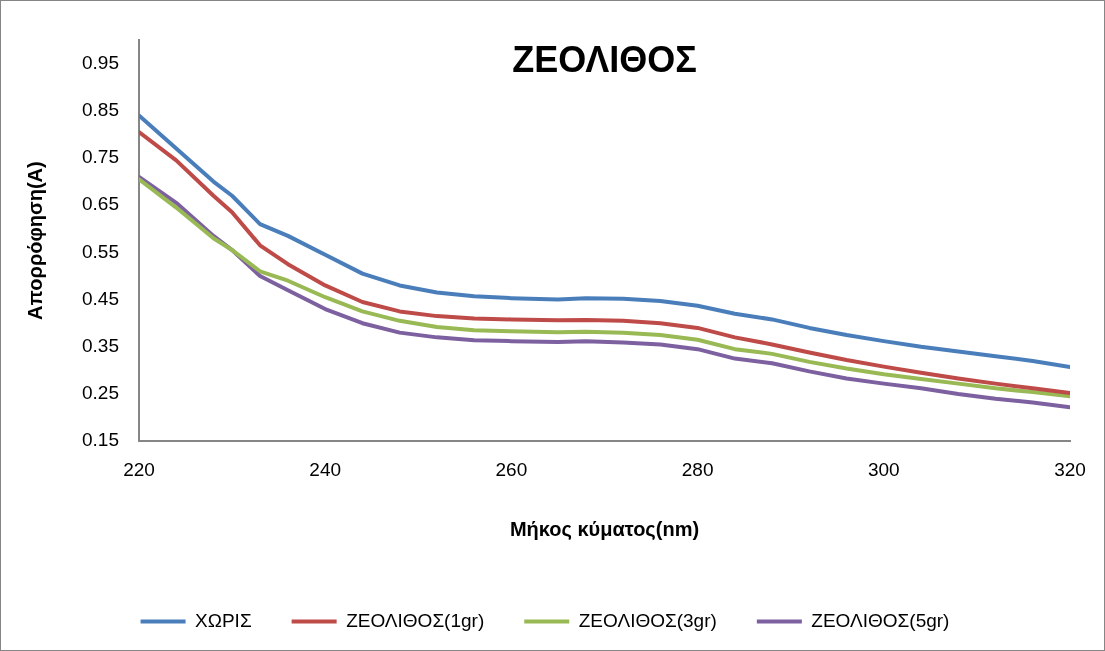 The image size is (1105, 651). Describe the element at coordinates (1070, 469) in the screenshot. I see `x-tick-label: 320` at that location.